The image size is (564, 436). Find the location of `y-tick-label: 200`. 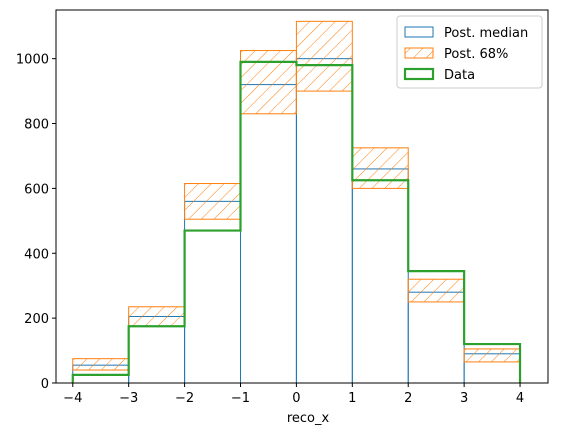

y-tick-label: 200 is located at coordinates (36, 319).